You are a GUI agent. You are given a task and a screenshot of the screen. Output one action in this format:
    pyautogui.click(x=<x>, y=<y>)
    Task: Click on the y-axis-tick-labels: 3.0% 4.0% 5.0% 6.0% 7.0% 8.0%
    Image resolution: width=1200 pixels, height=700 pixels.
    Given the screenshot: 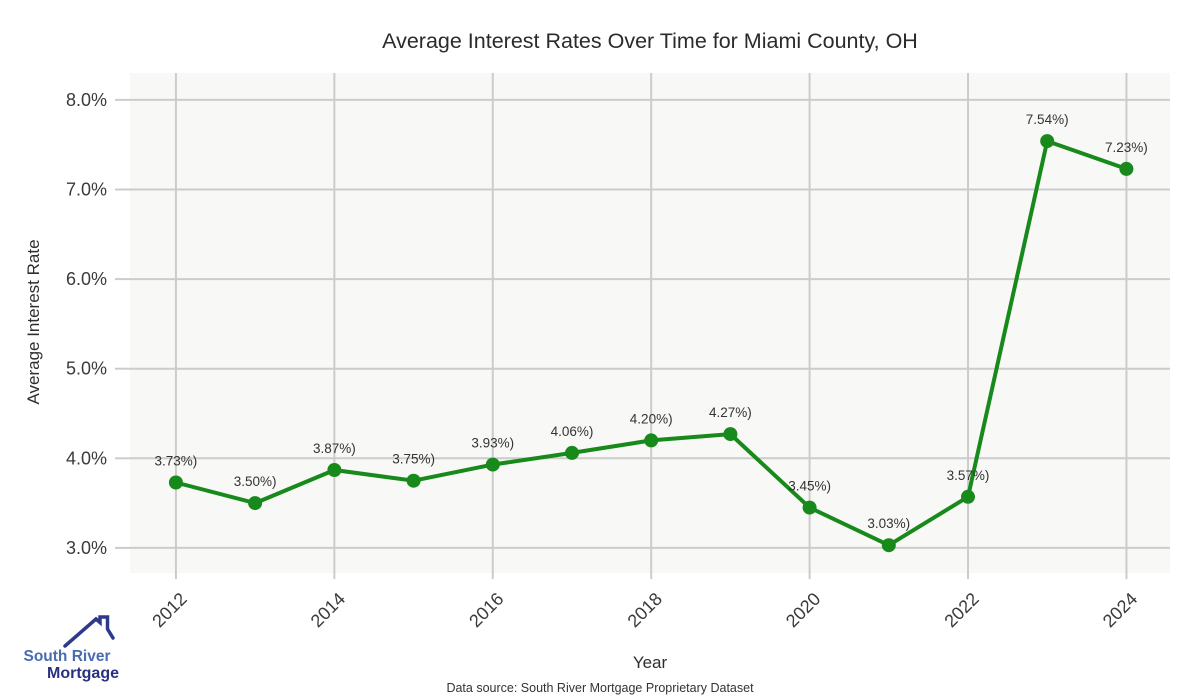 What is the action you would take?
    pyautogui.click(x=86, y=324)
    